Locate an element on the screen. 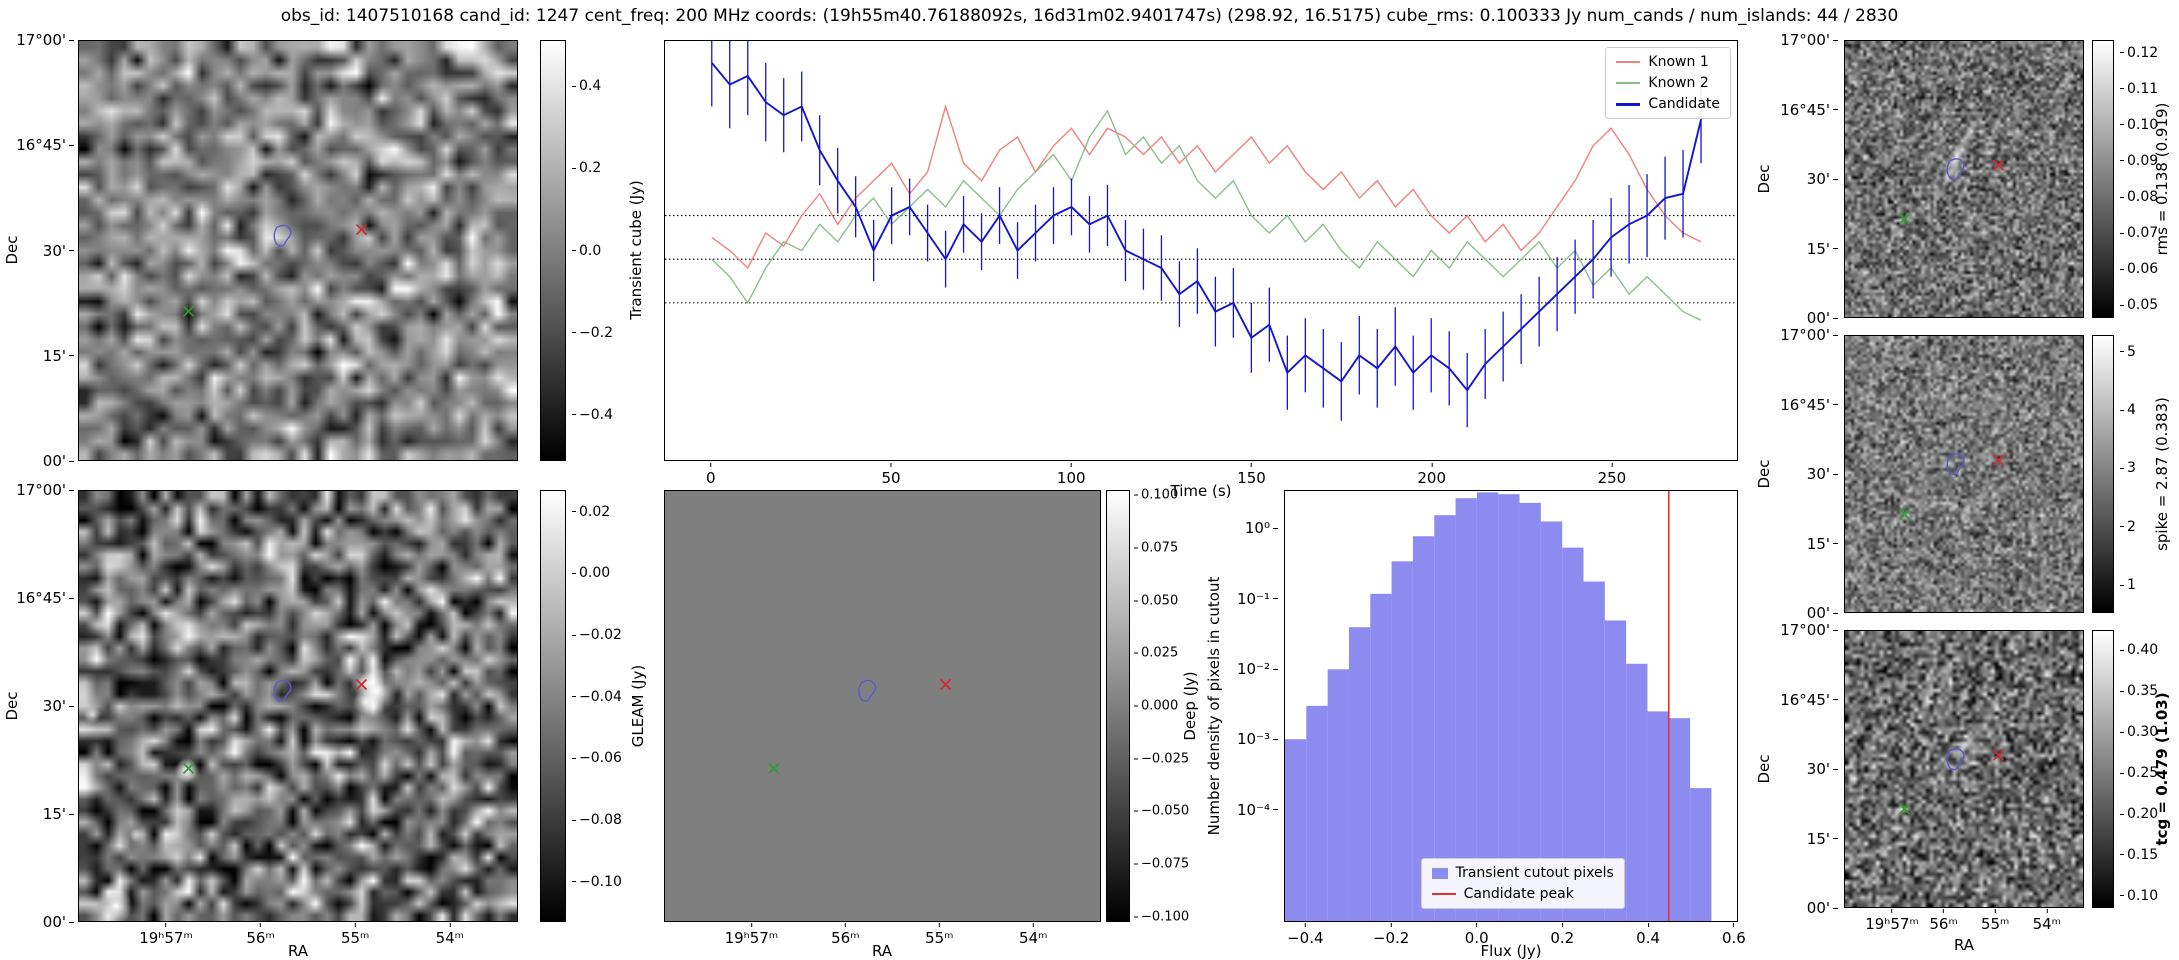  spike-image-panel is located at coordinates (1964, 474).